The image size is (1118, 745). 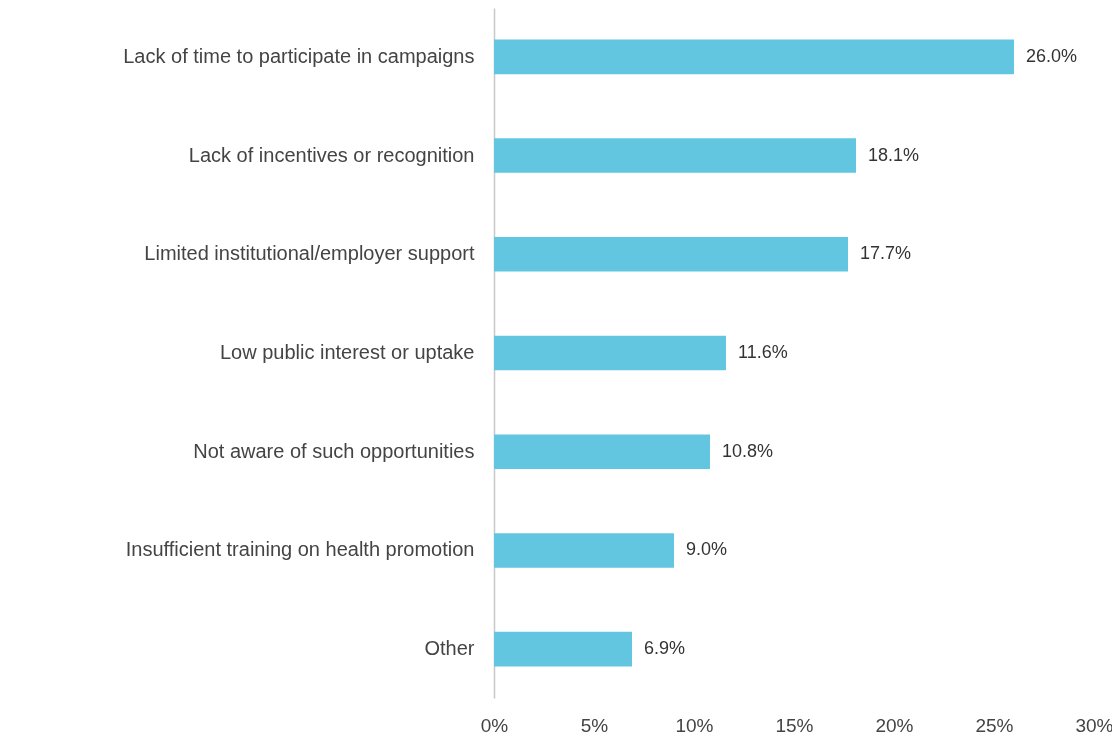 I want to click on x-tick-label: 20%, so click(x=894, y=725).